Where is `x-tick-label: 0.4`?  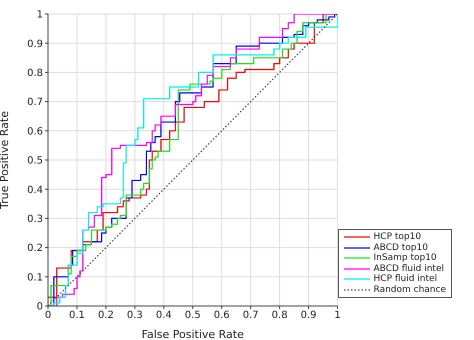
x-tick-label: 0.4 is located at coordinates (164, 316).